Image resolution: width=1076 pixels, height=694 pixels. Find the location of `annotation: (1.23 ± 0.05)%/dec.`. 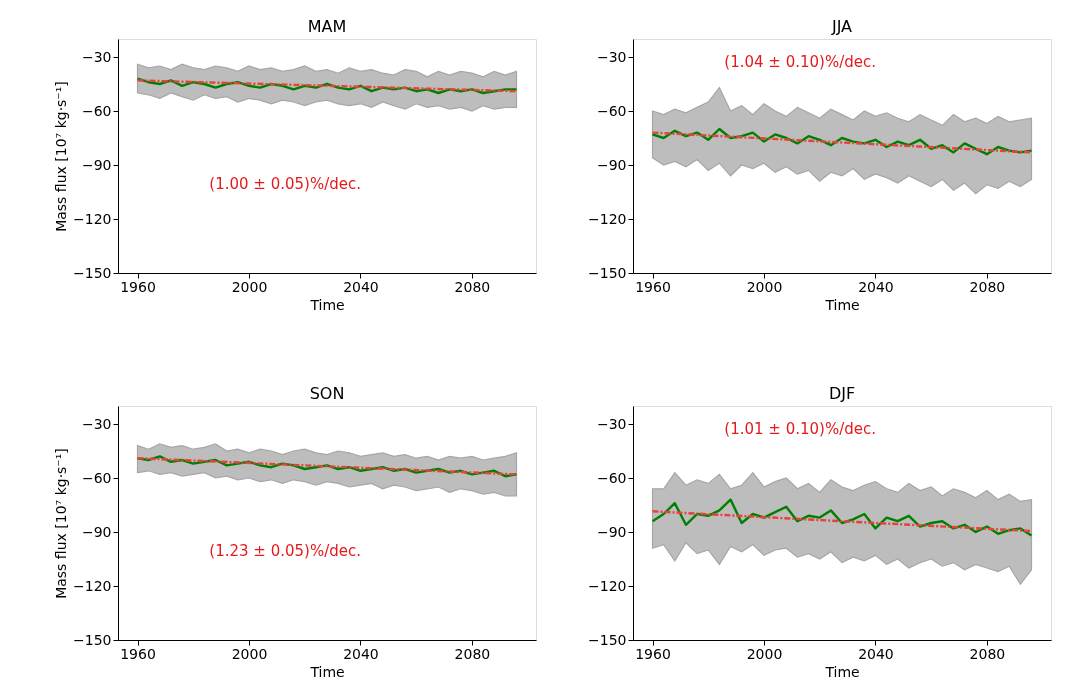

annotation: (1.23 ± 0.05)%/dec. is located at coordinates (285, 551).